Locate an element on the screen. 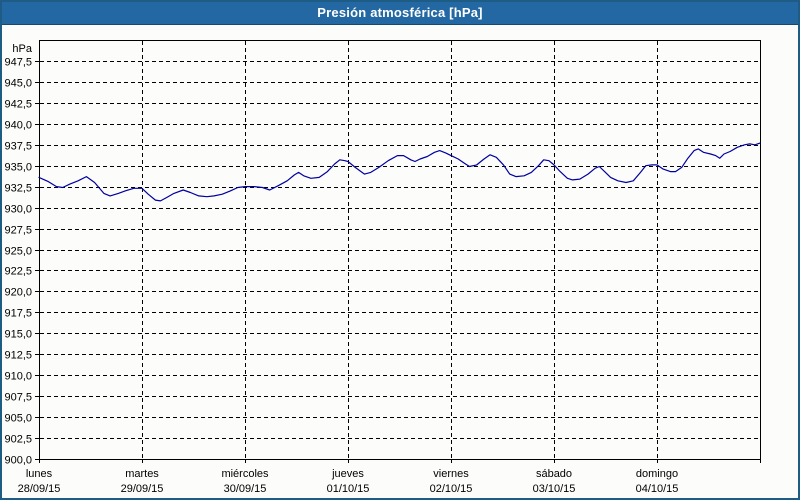 The width and height of the screenshot is (800, 500). x-day-label: domingo is located at coordinates (657, 474).